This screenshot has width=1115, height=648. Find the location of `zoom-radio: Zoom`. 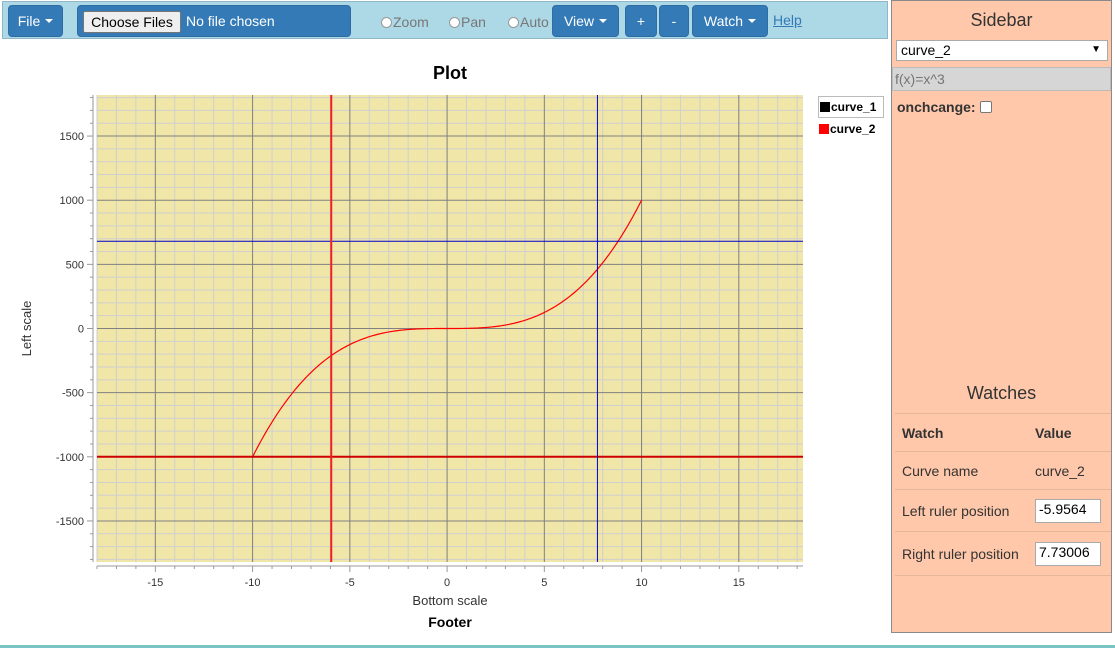

zoom-radio: Zoom is located at coordinates (405, 22).